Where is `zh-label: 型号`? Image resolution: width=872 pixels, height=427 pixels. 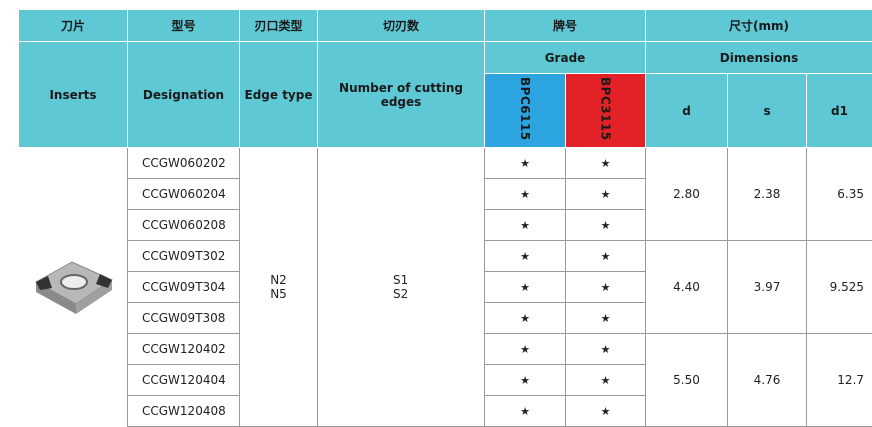
zh-label: 型号 is located at coordinates (184, 26).